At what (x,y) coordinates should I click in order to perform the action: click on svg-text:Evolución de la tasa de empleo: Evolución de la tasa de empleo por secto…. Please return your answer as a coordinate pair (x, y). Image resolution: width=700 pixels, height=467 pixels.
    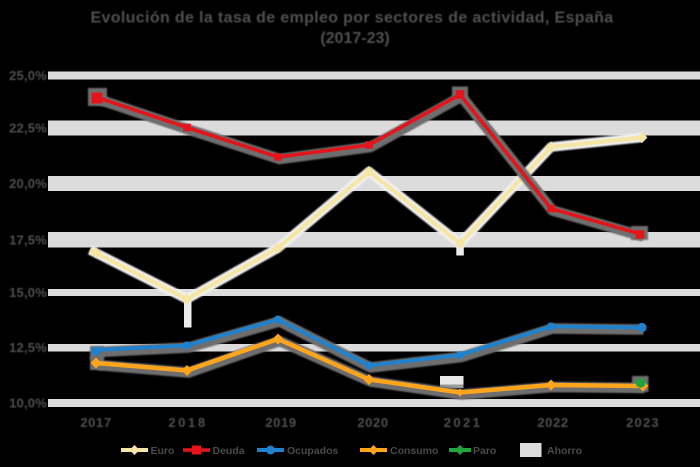
    Looking at the image, I should click on (351, 18).